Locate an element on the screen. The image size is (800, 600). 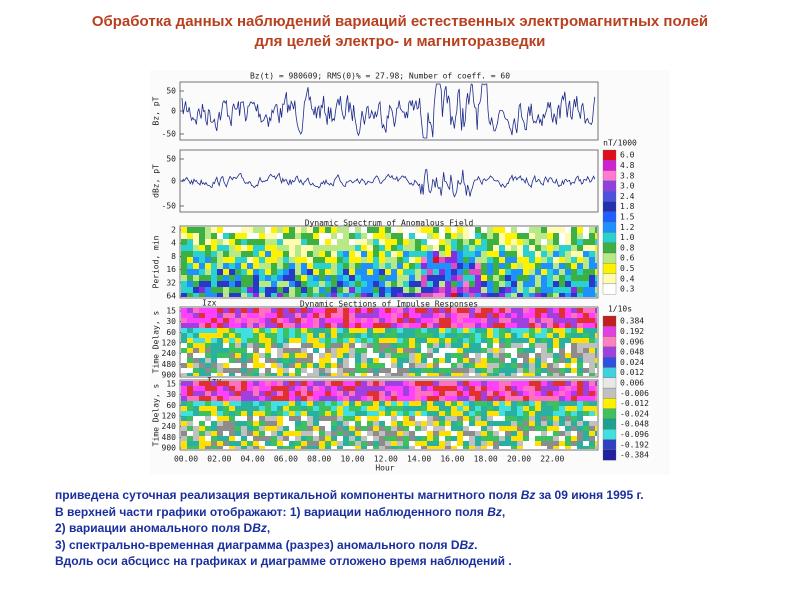
y-axis-label: dBz, pT is located at coordinates (156, 181).